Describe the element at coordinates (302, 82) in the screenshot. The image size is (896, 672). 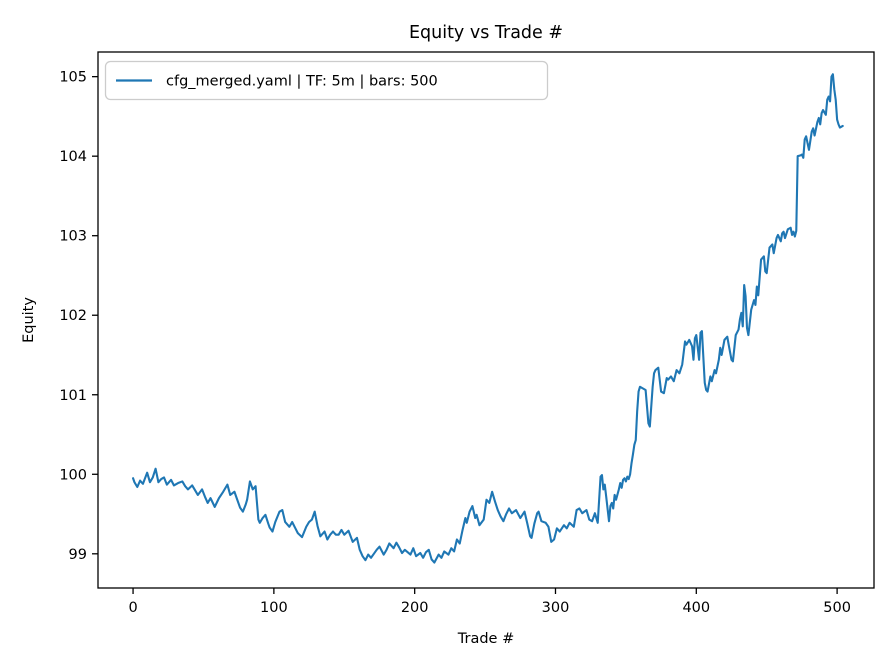
I see `legend-label: cfg_merged.yaml | TF: 5m | bars: 500` at that location.